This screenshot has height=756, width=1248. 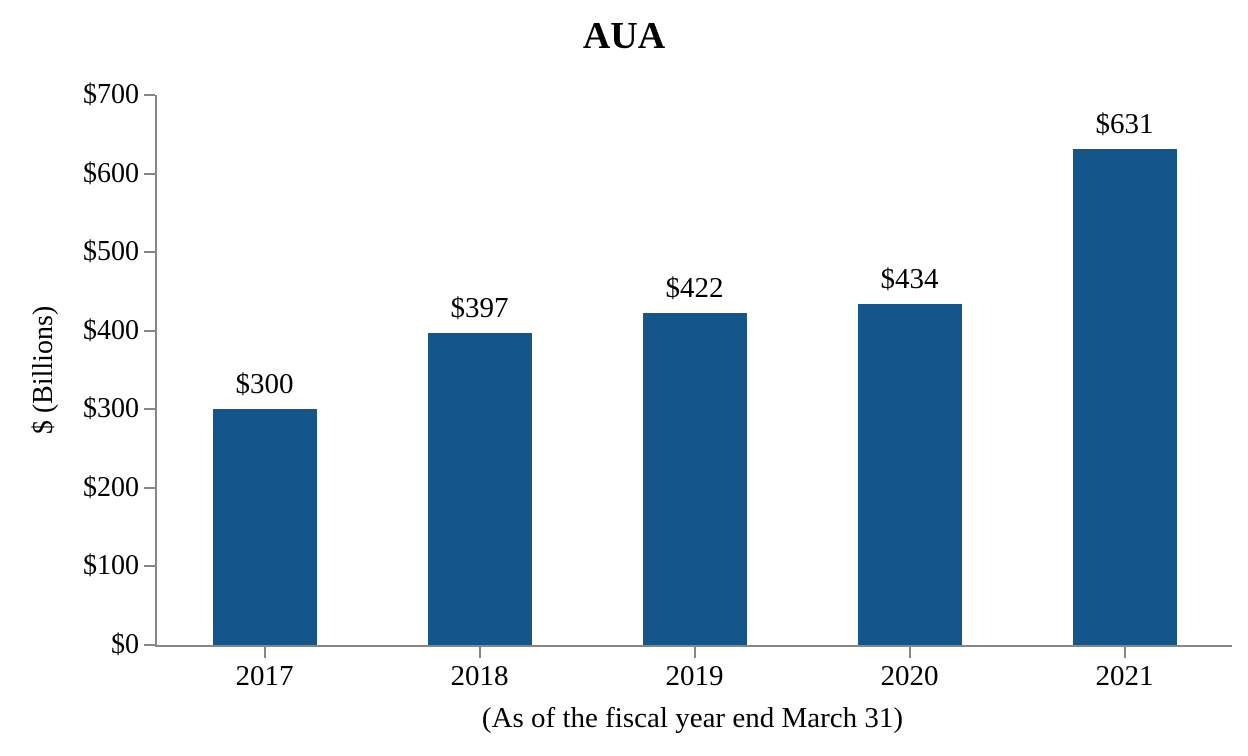 I want to click on bar-value-label: $397, so click(x=479, y=308).